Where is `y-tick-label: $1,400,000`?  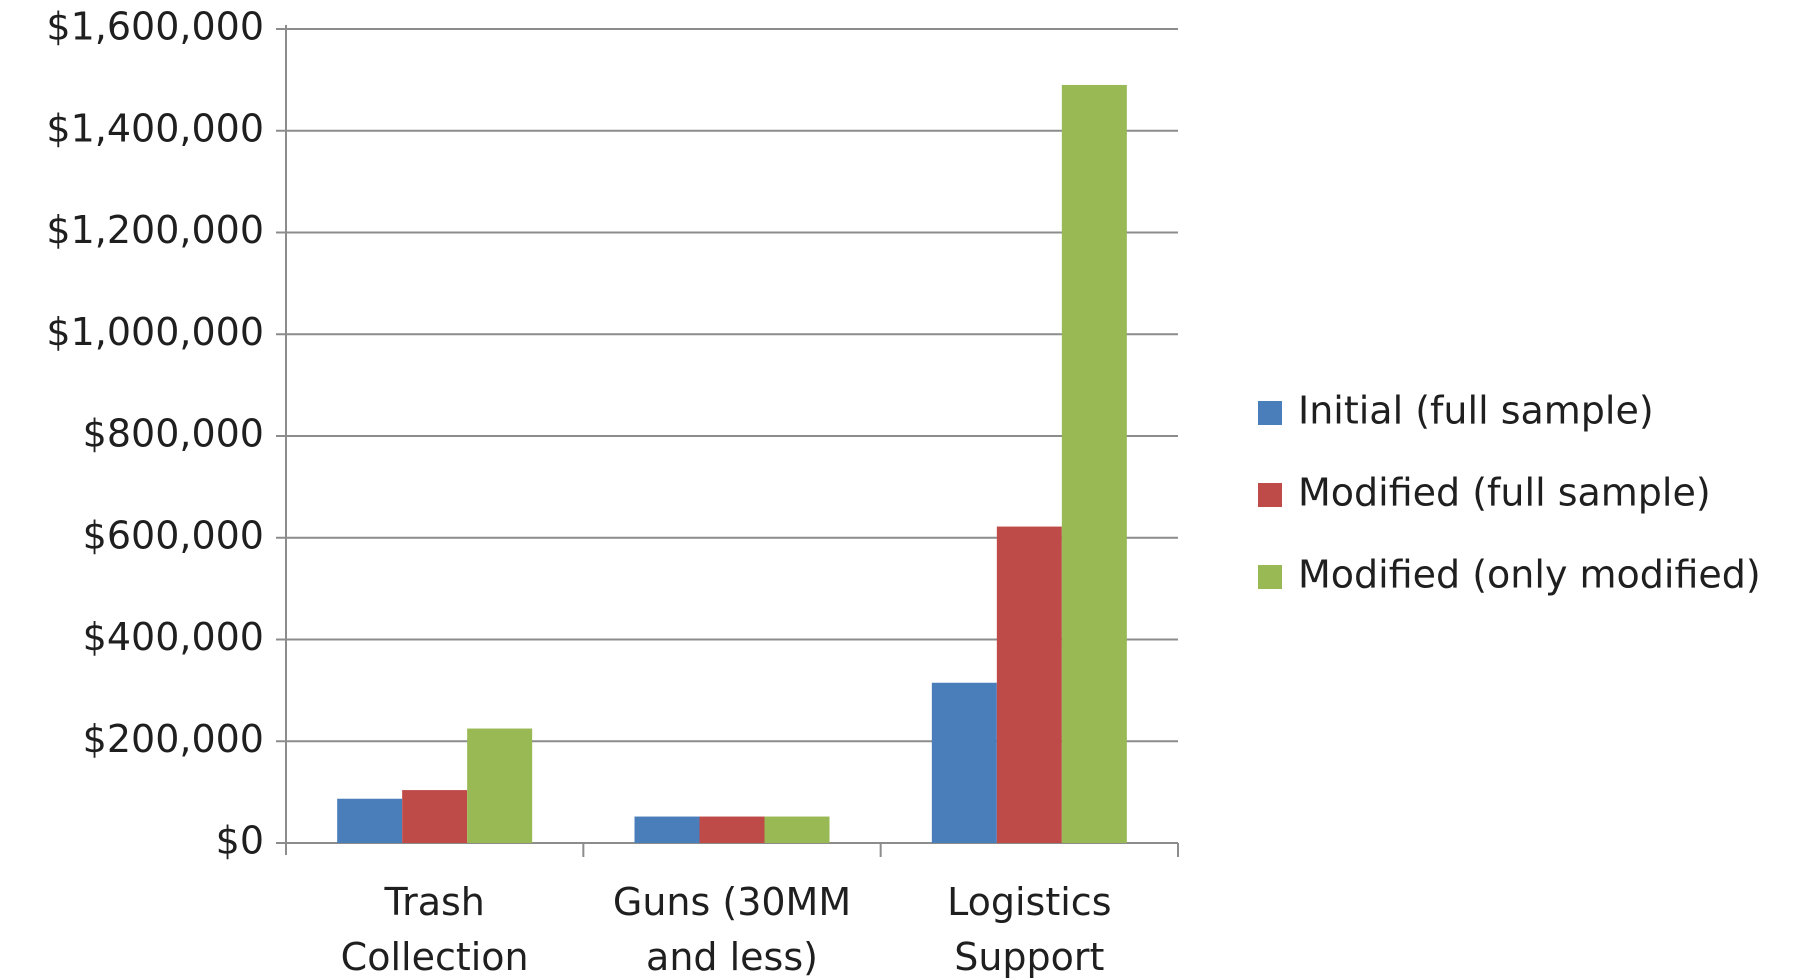 y-tick-label: $1,400,000 is located at coordinates (155, 128).